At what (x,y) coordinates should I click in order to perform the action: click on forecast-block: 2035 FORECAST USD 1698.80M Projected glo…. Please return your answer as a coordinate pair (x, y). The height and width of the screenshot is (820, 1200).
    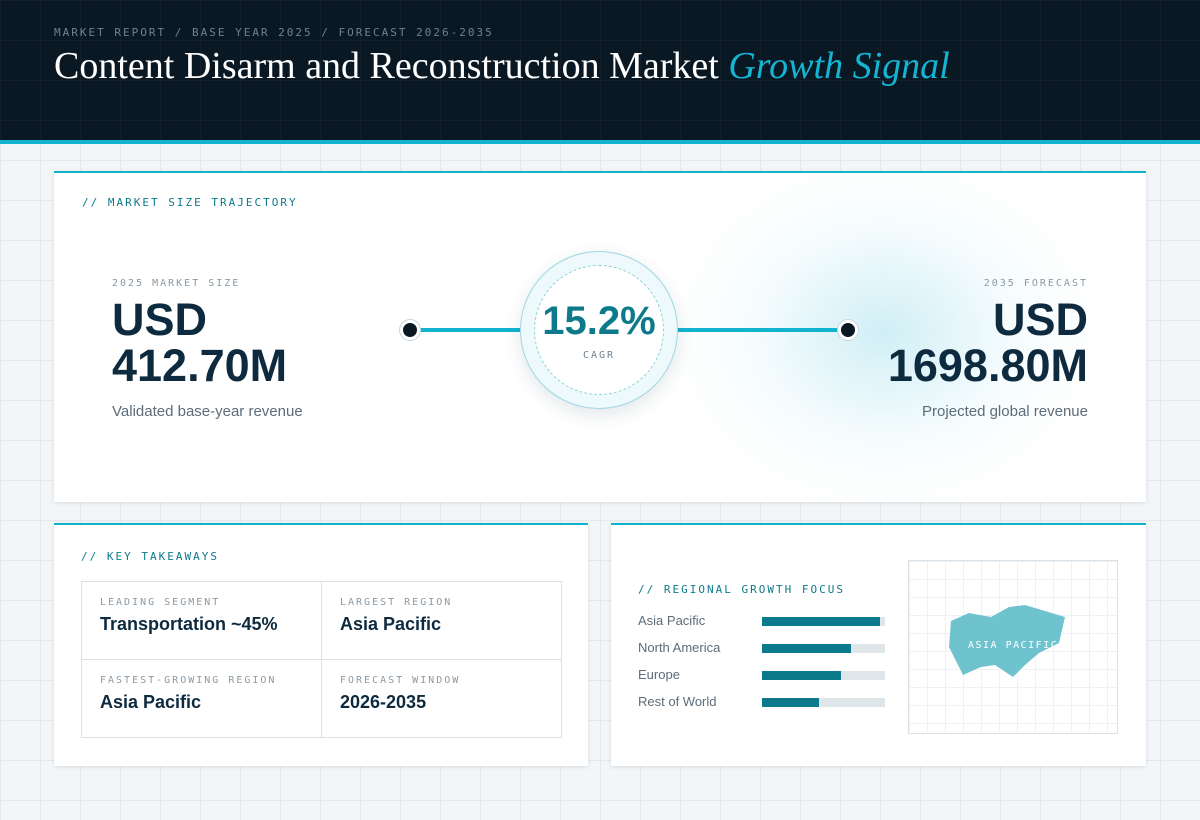
    Looking at the image, I should click on (938, 349).